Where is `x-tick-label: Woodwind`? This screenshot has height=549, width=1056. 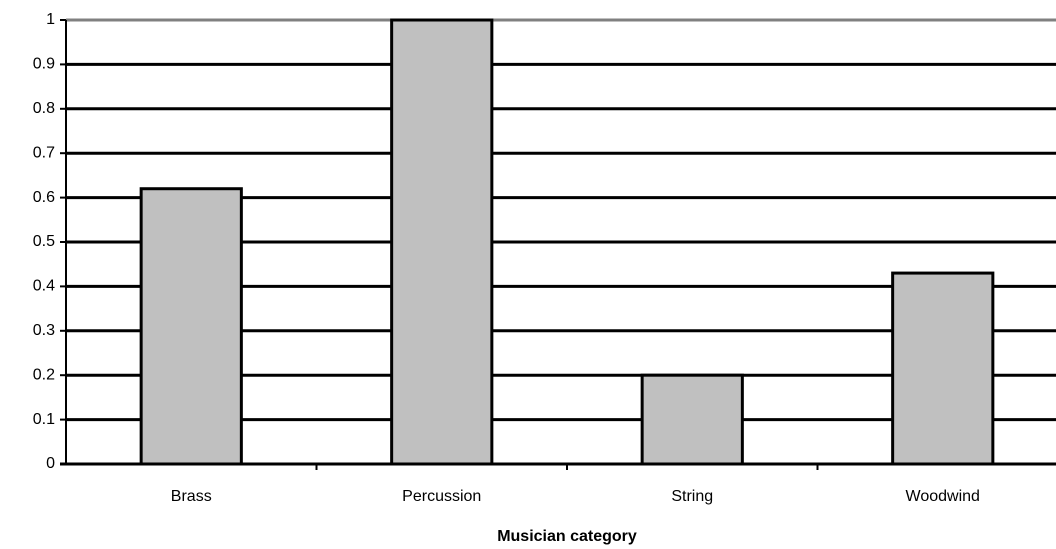 x-tick-label: Woodwind is located at coordinates (943, 496).